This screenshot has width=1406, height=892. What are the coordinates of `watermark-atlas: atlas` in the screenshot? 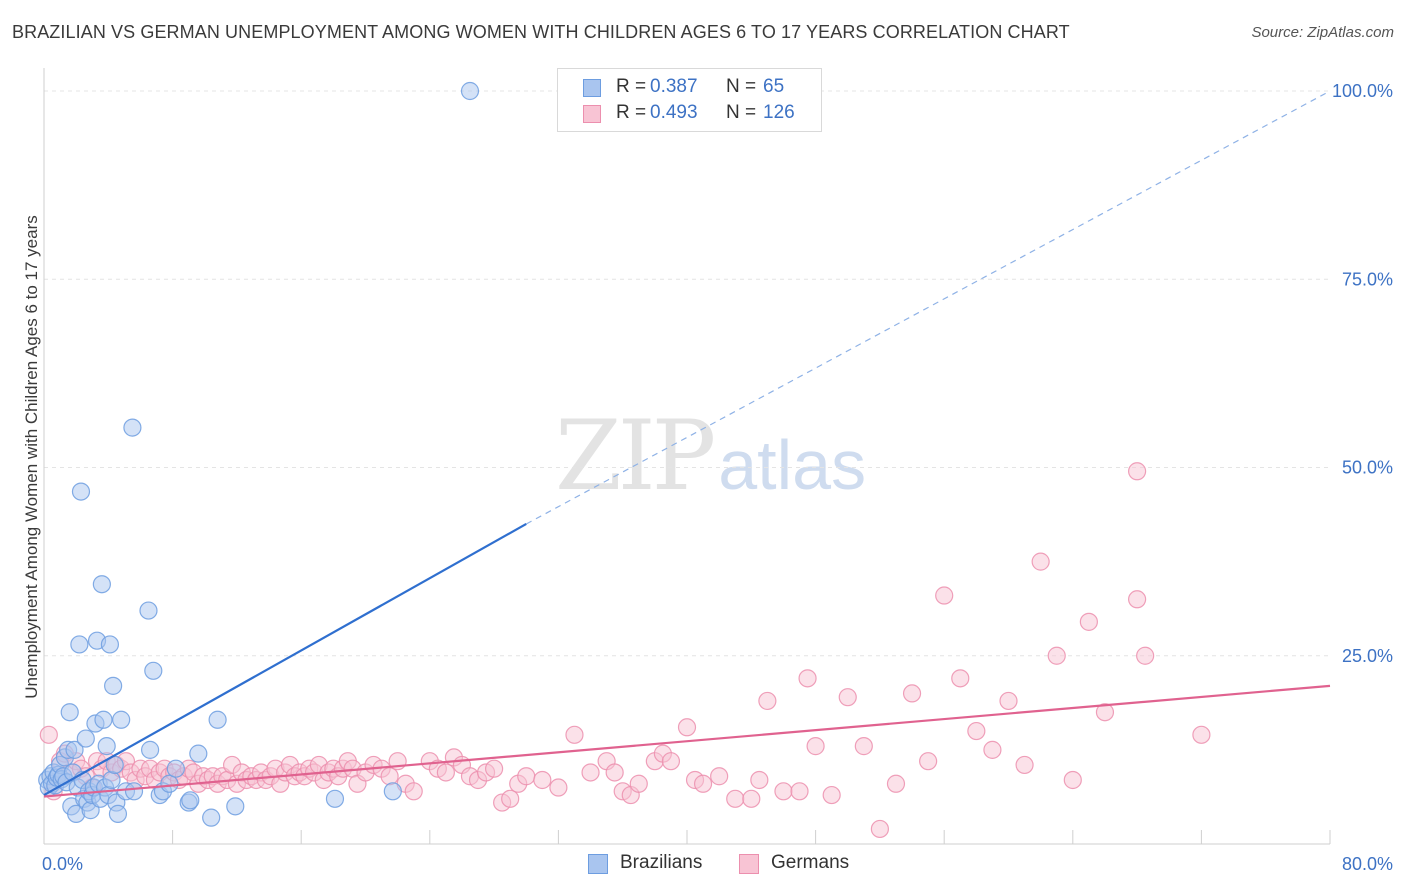 It's located at (792, 465).